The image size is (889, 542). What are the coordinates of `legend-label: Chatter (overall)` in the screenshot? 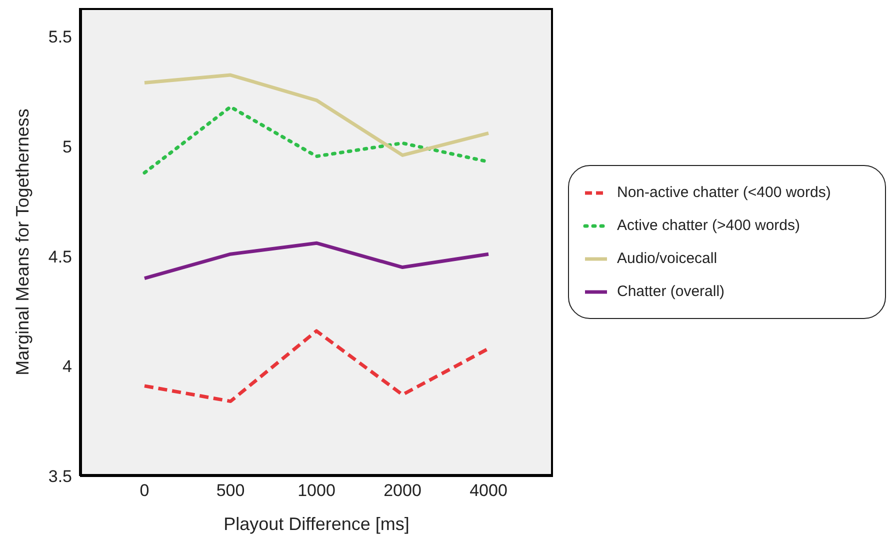 It's located at (671, 291).